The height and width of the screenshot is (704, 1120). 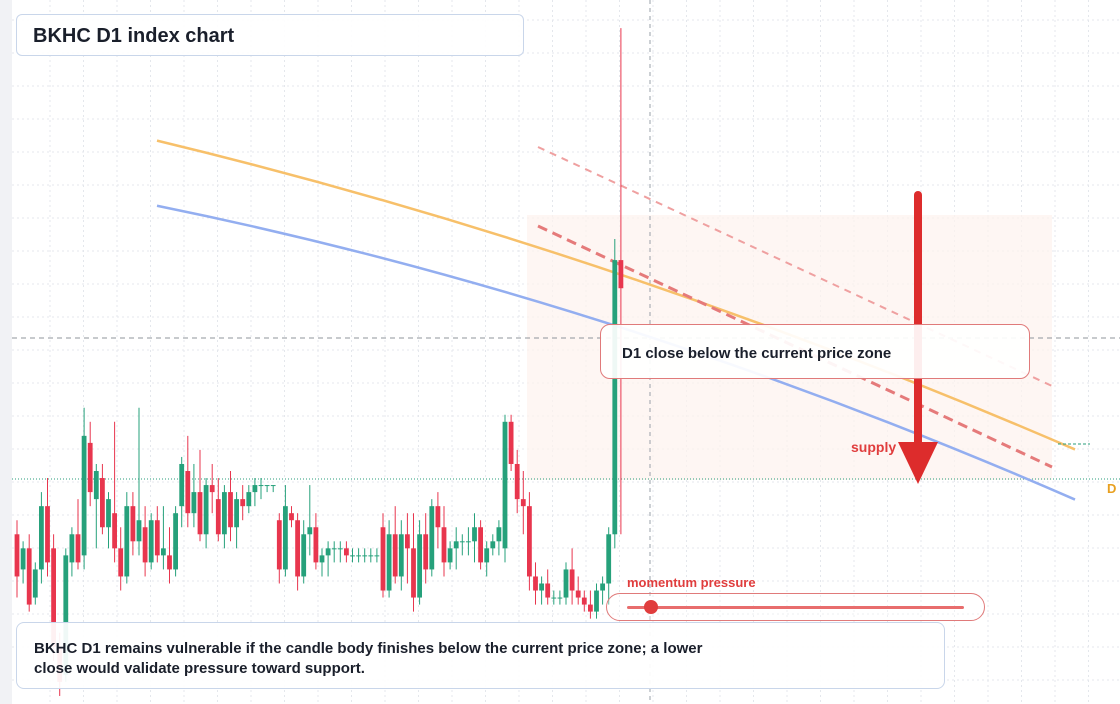 What do you see at coordinates (6, 352) in the screenshot?
I see `left-axis-strip` at bounding box center [6, 352].